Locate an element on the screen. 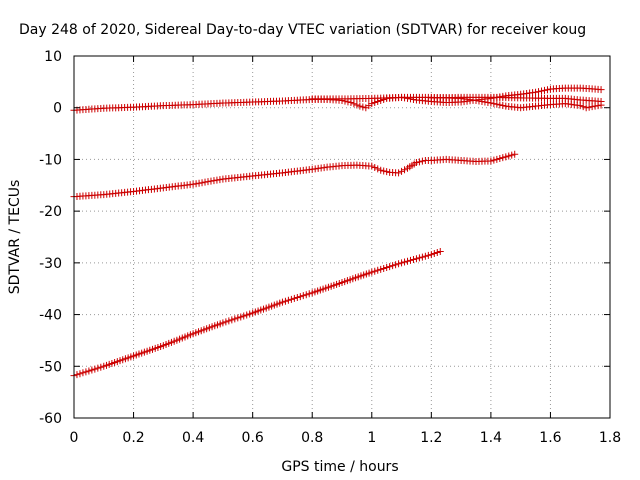  x-tick-label: 0.4 is located at coordinates (193, 438).